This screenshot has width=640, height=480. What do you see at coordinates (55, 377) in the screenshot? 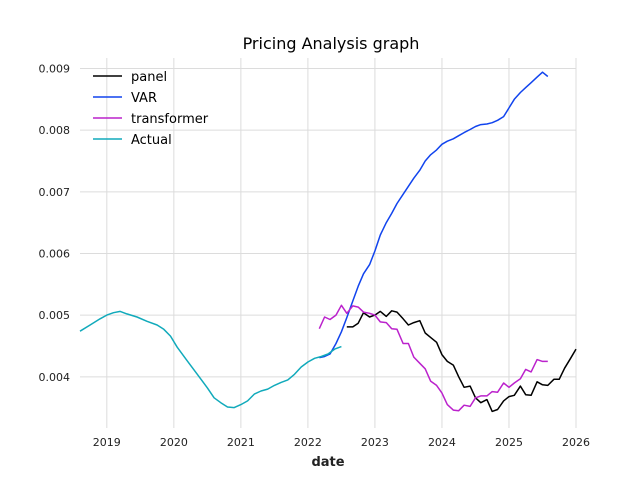
I see `y-tick-label: 0.004` at bounding box center [55, 377].